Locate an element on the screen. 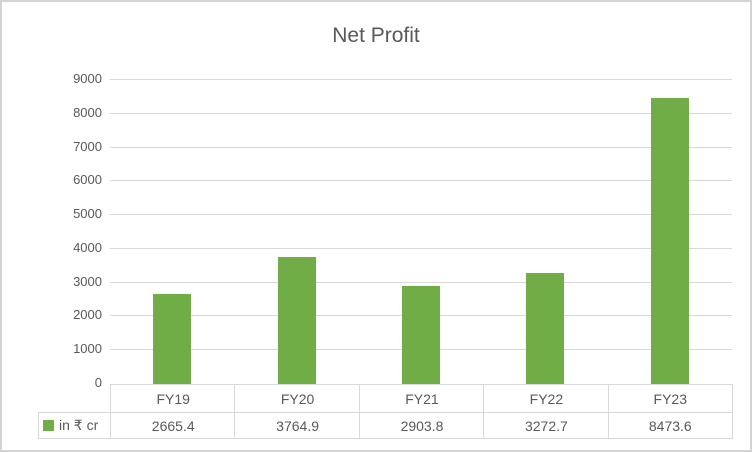  bar-fy20 is located at coordinates (296, 320).